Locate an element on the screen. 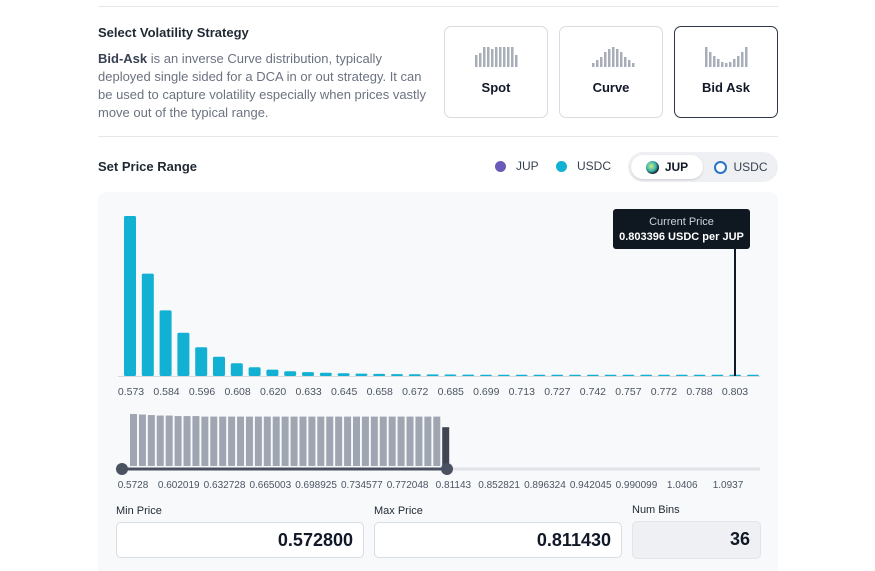  top-divider is located at coordinates (438, 6).